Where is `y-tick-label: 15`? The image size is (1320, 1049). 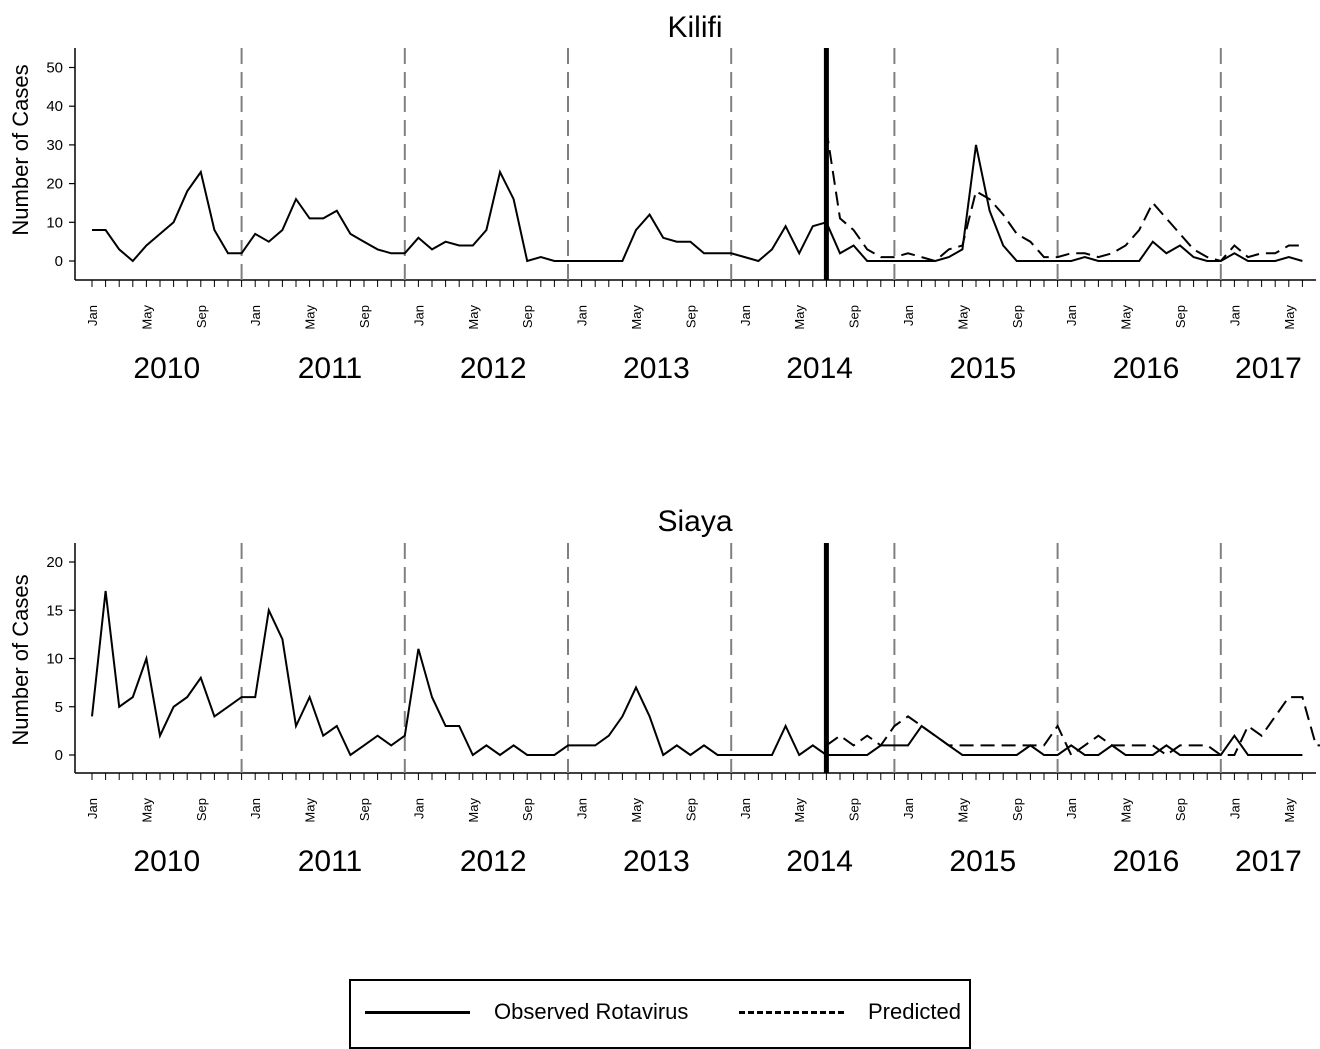 y-tick-label: 15 is located at coordinates (54, 610).